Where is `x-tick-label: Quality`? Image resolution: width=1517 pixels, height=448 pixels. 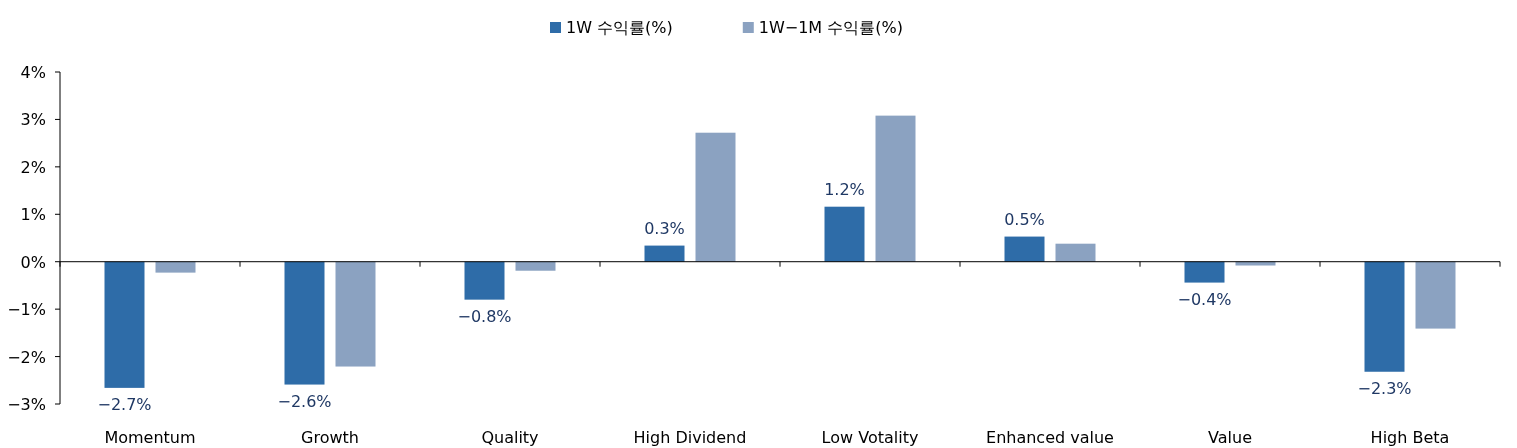 x-tick-label: Quality is located at coordinates (510, 437).